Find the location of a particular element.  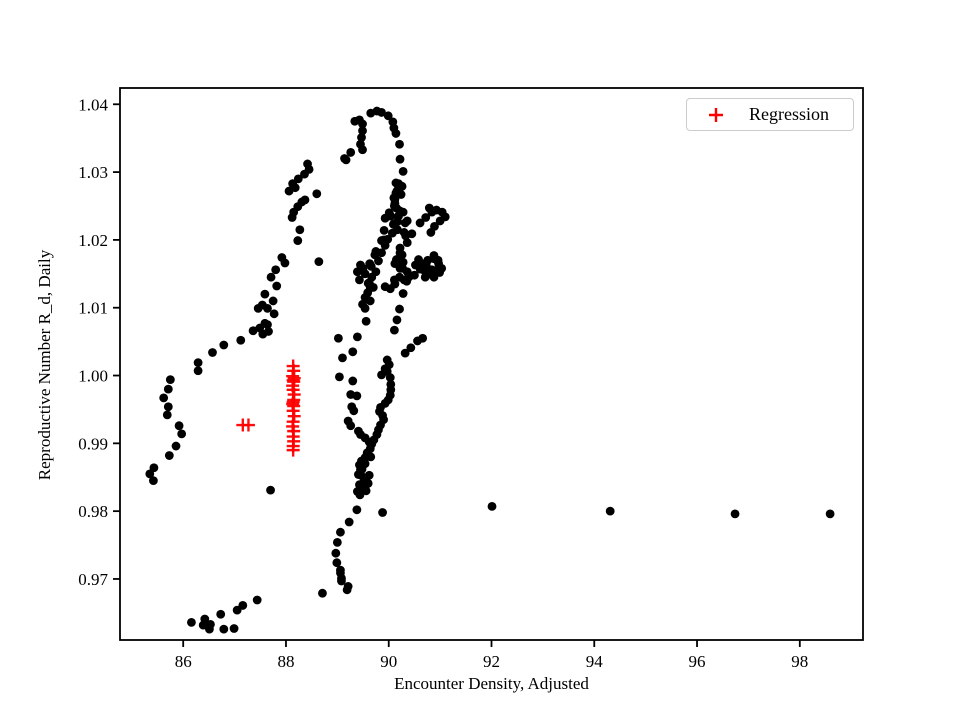

x-tick-label: 94 is located at coordinates (595, 661).